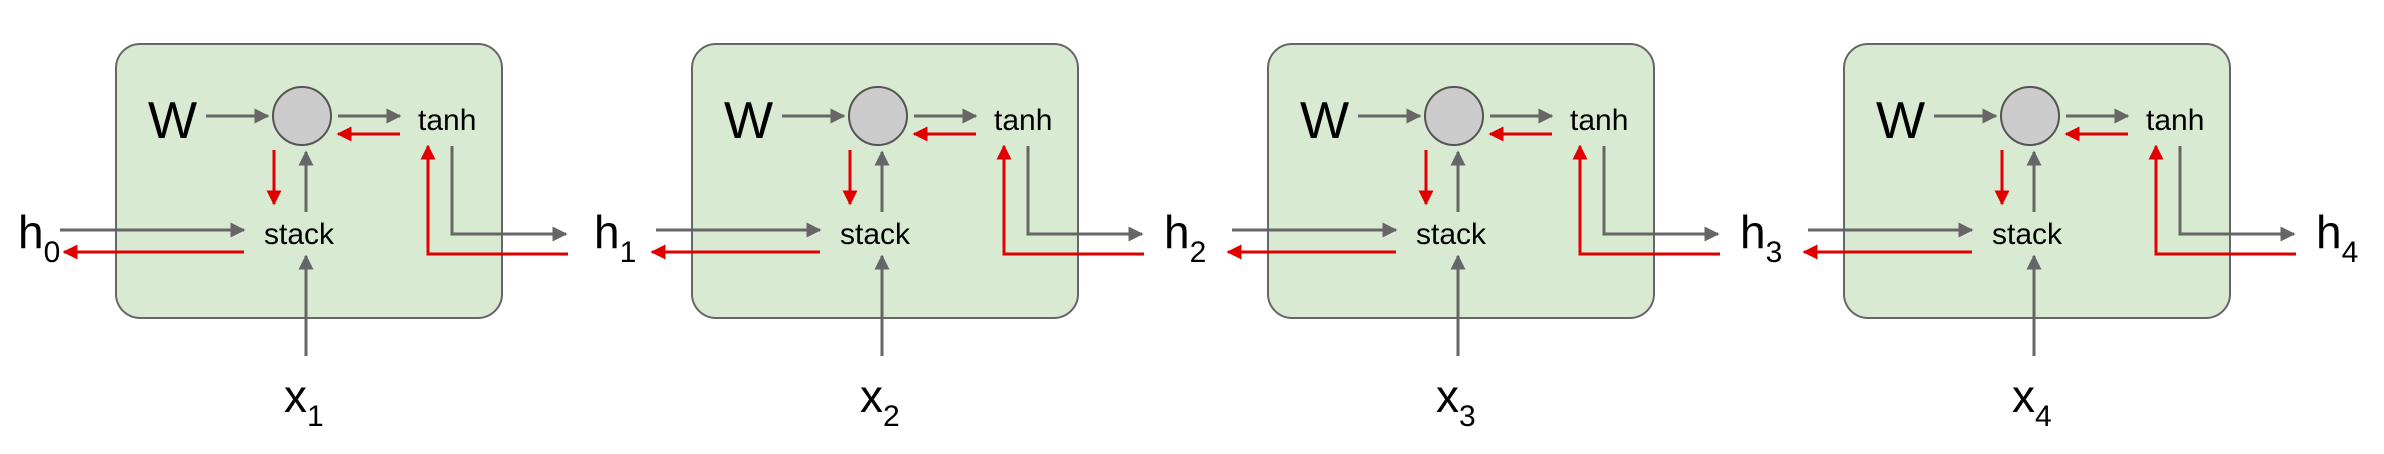  What do you see at coordinates (1456, 401) in the screenshot?
I see `input-label: x3` at bounding box center [1456, 401].